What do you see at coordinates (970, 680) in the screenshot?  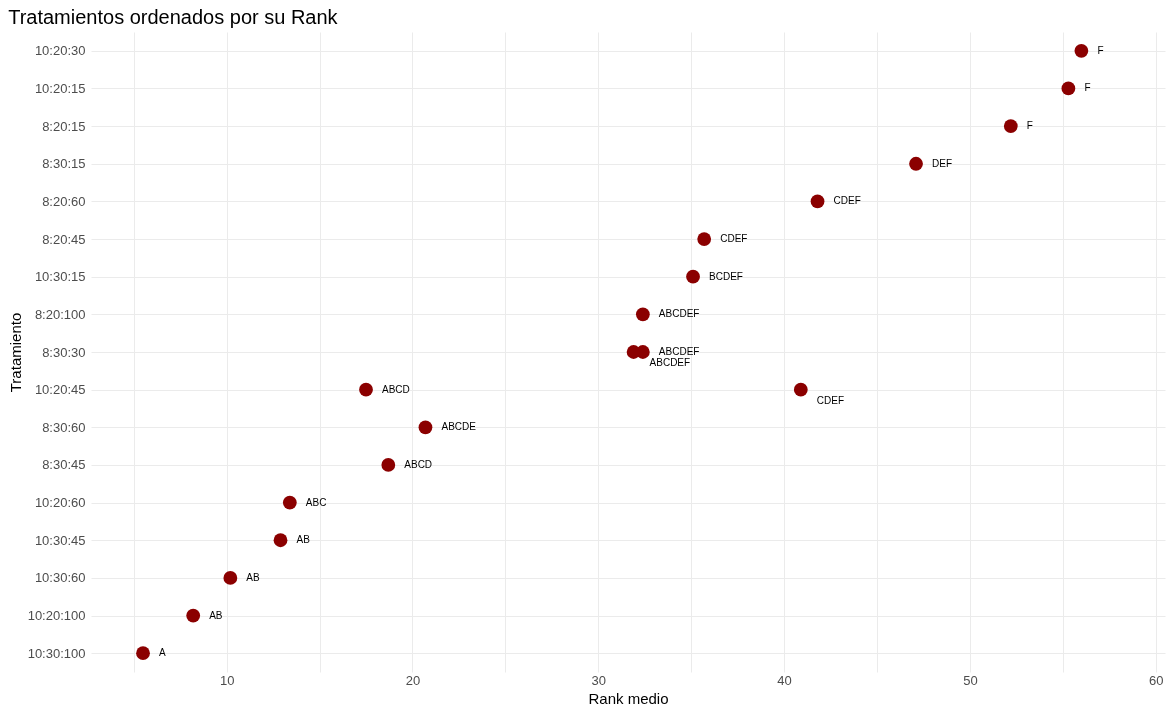 I see `x-tick-label: 50` at bounding box center [970, 680].